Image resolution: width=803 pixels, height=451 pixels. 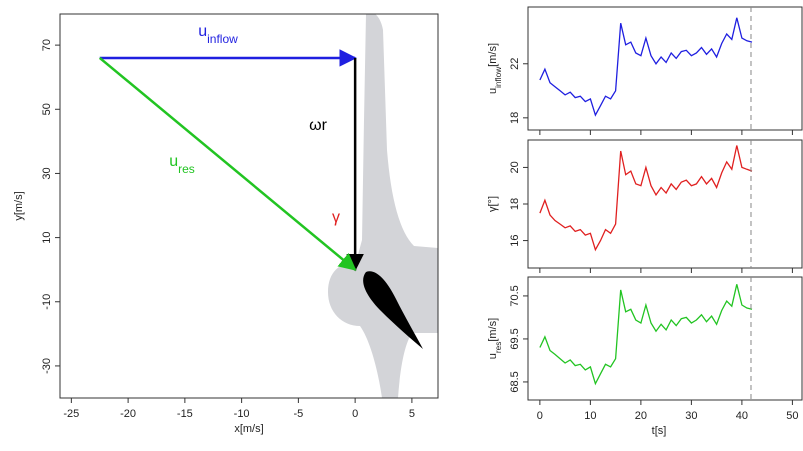 I want to click on x-tick-label: 50, so click(x=792, y=416).